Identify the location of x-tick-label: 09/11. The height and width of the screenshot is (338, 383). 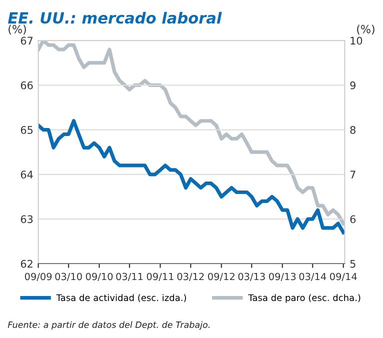
(160, 276).